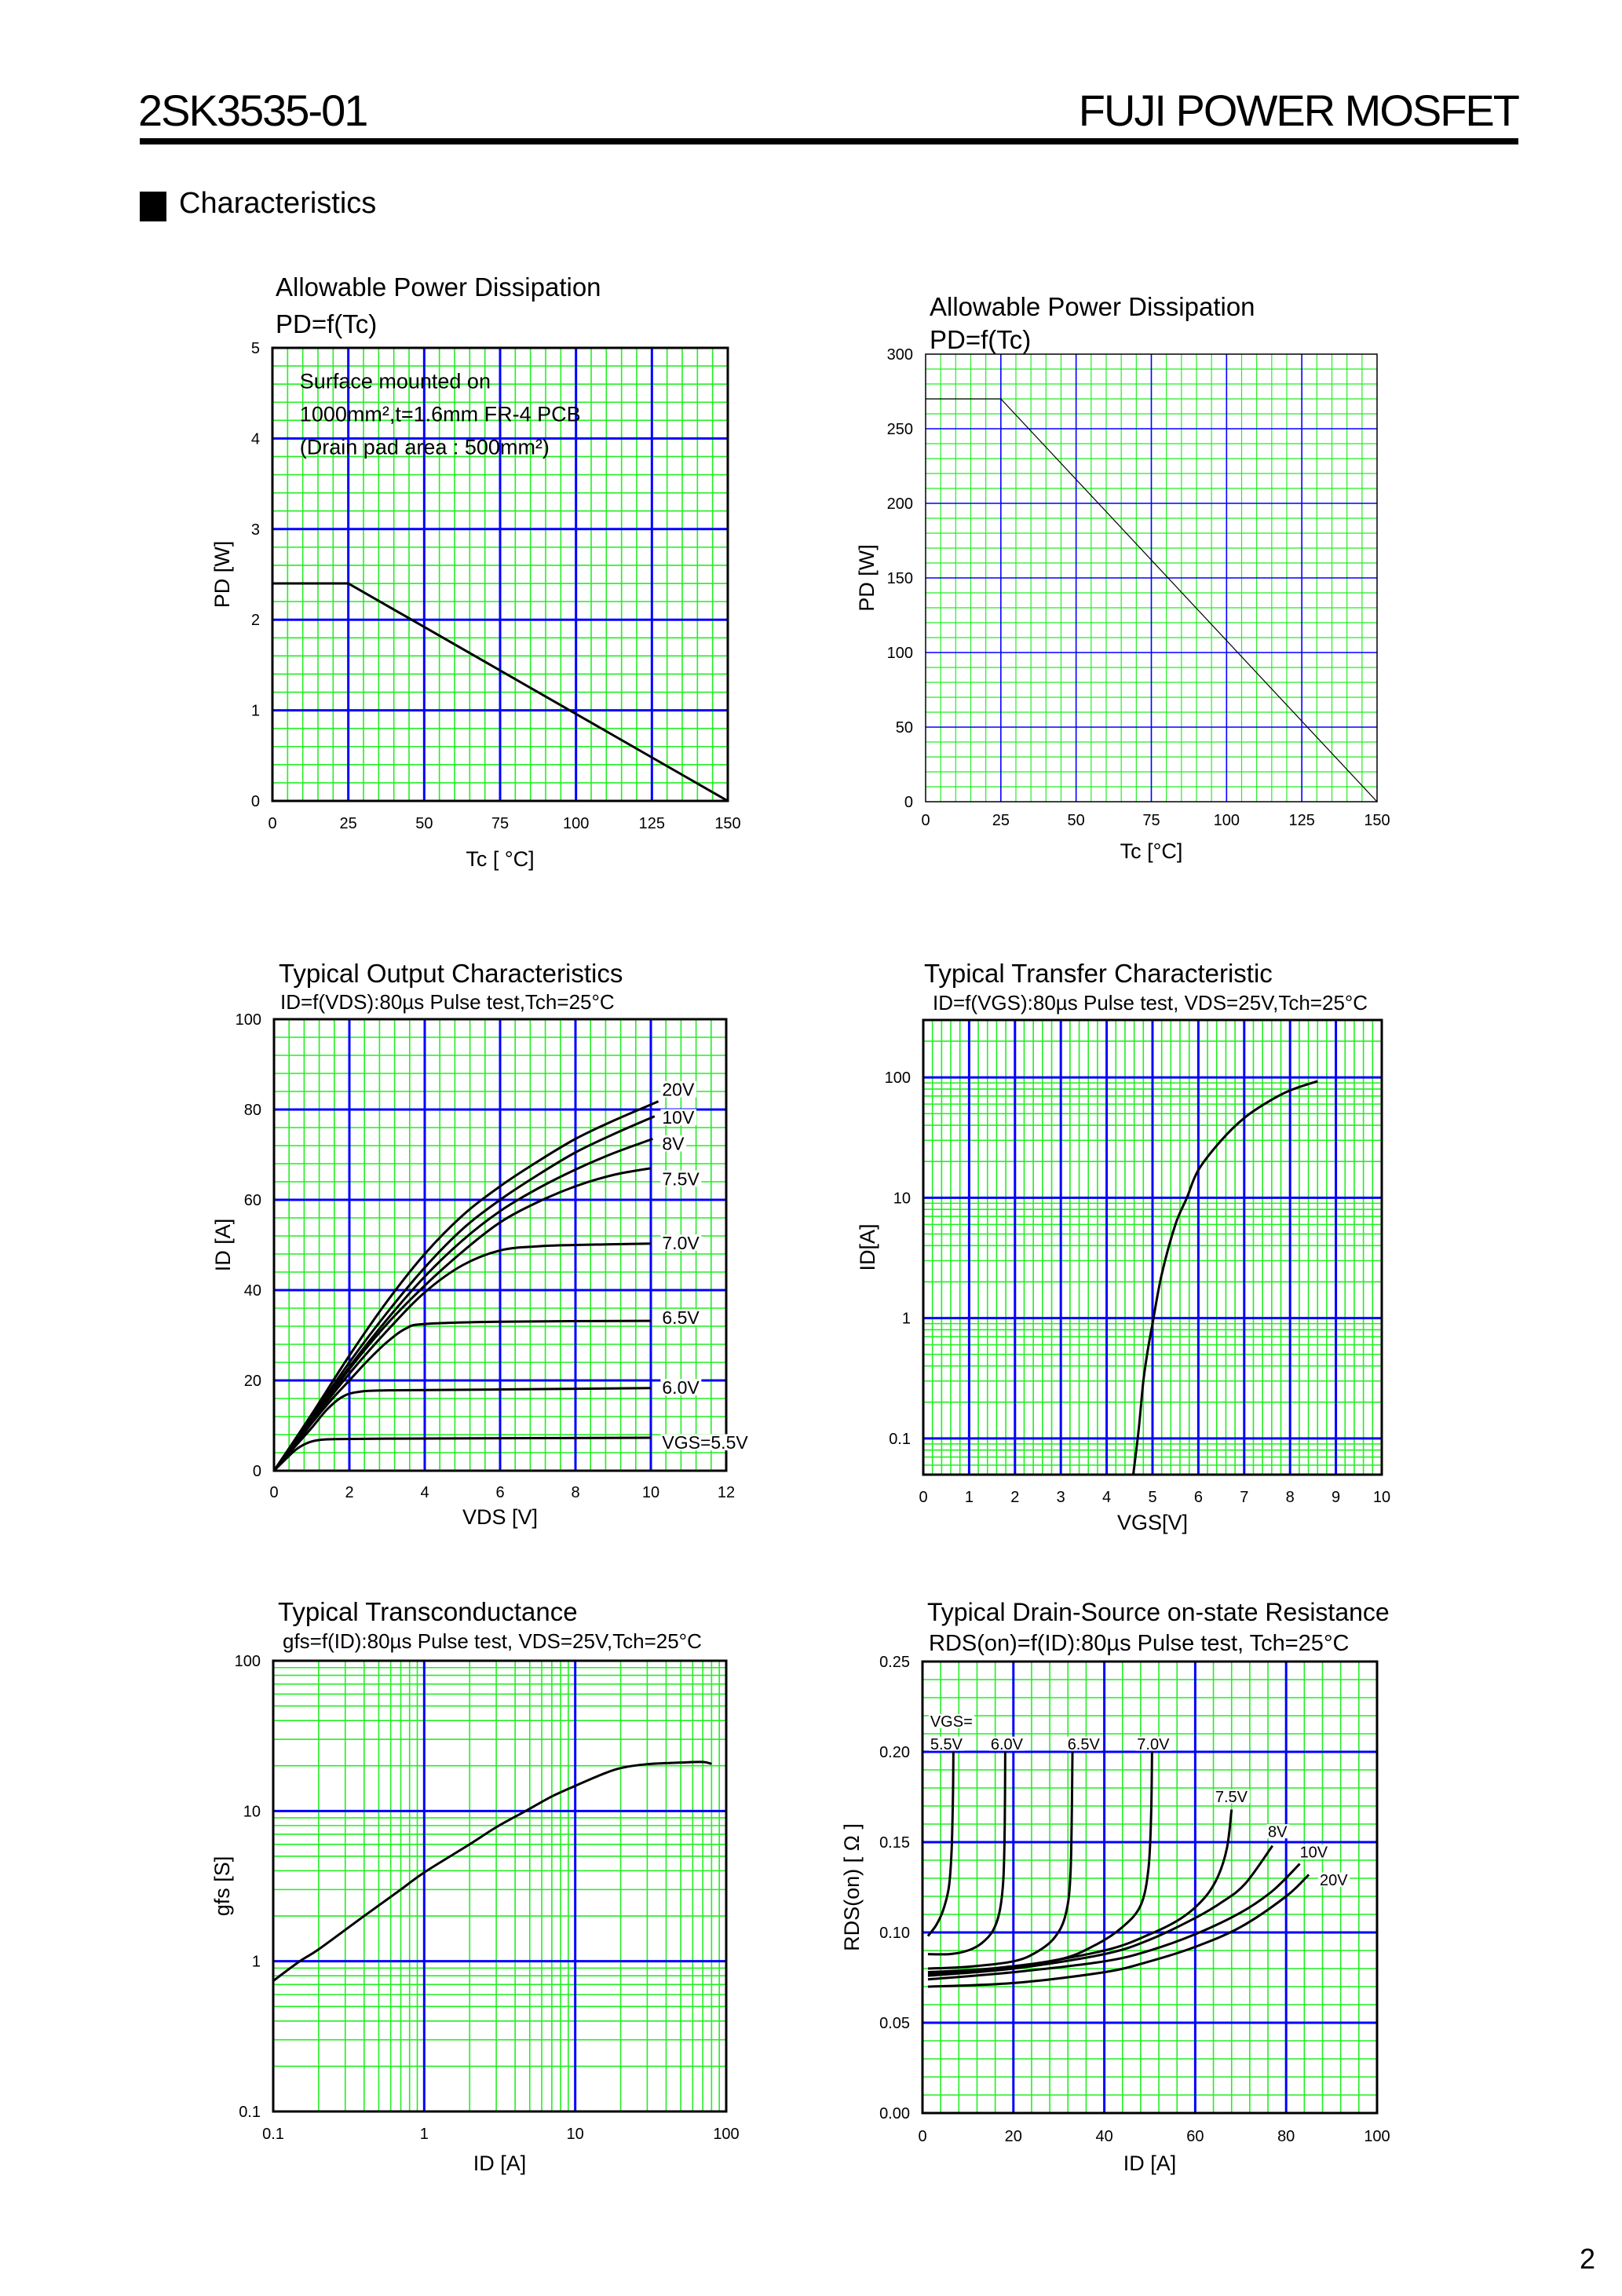  What do you see at coordinates (395, 381) in the screenshot?
I see `chart-annotation: Surface mounted on` at bounding box center [395, 381].